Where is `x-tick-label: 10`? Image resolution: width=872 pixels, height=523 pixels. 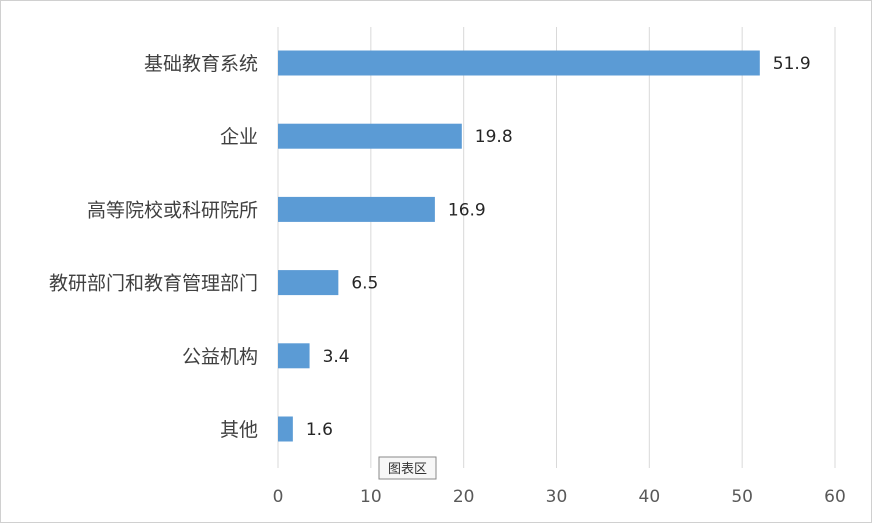 x-tick-label: 10 is located at coordinates (371, 497).